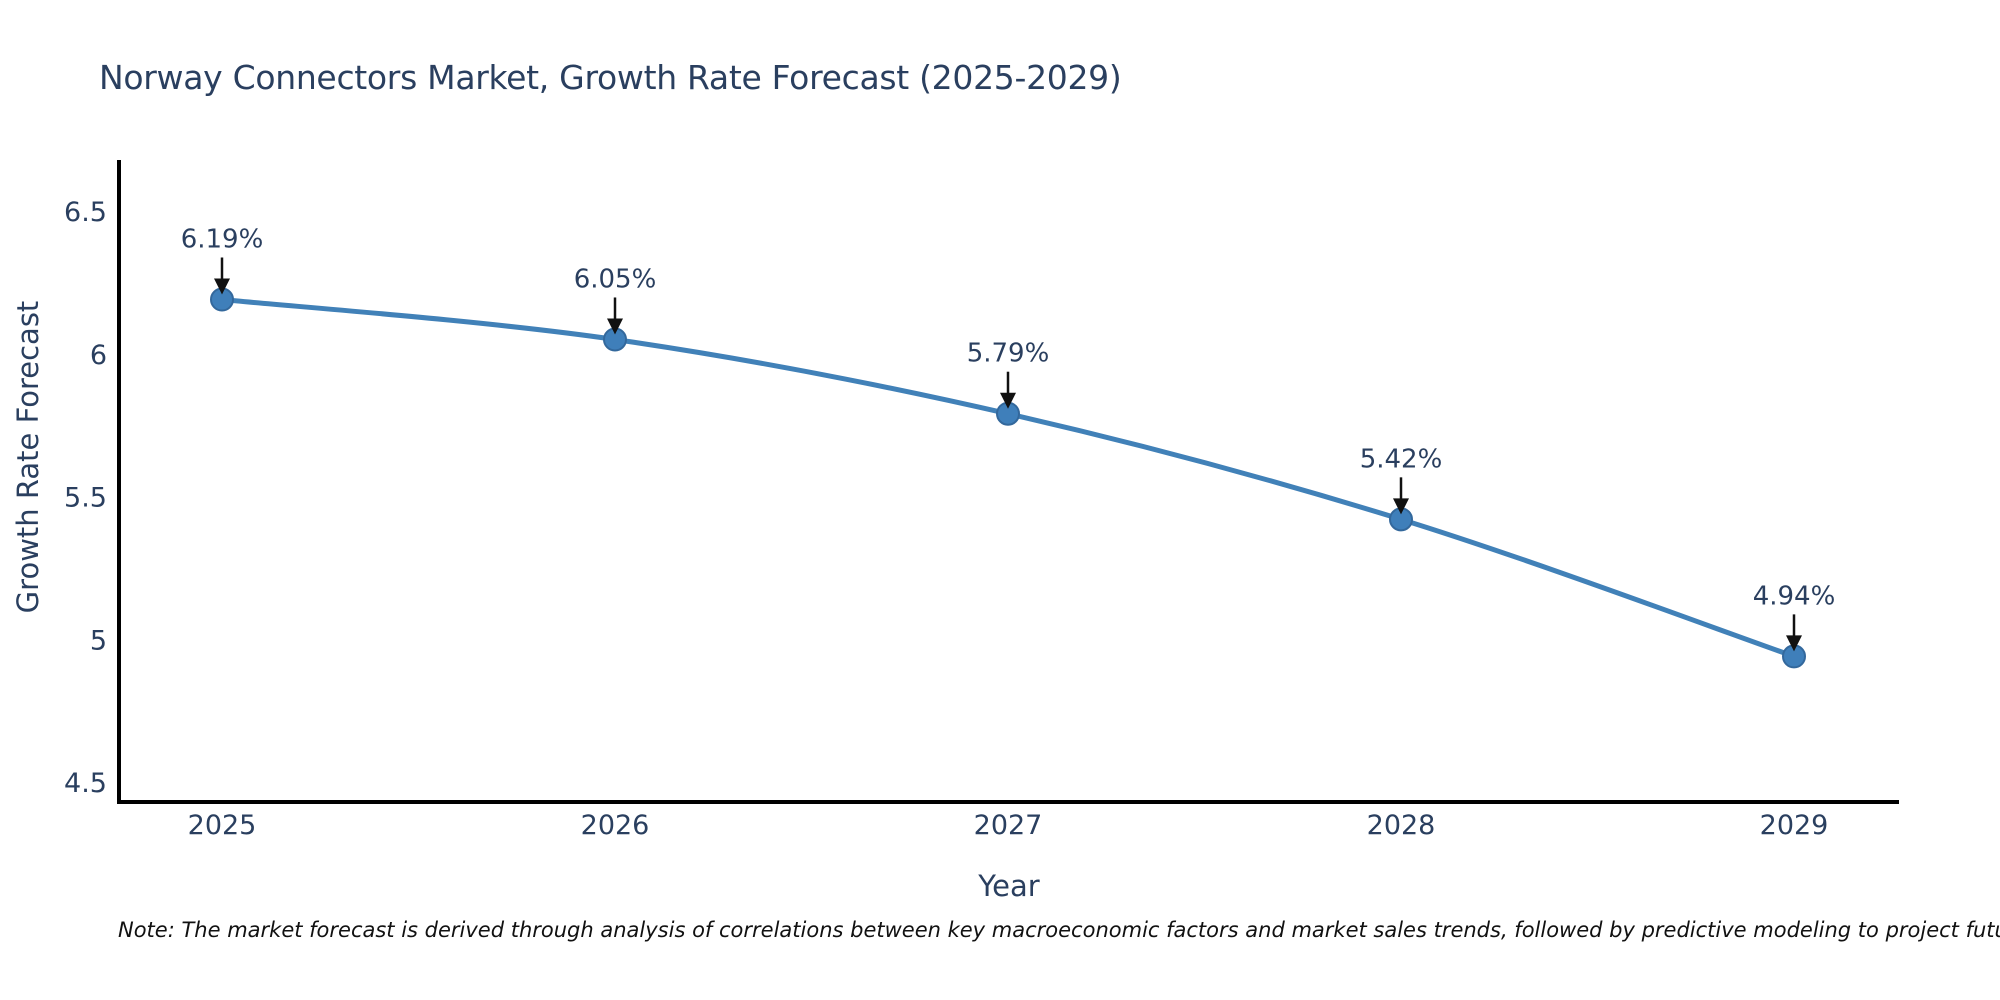  Describe the element at coordinates (1401, 459) in the screenshot. I see `data-point-label: 5.42%` at that location.